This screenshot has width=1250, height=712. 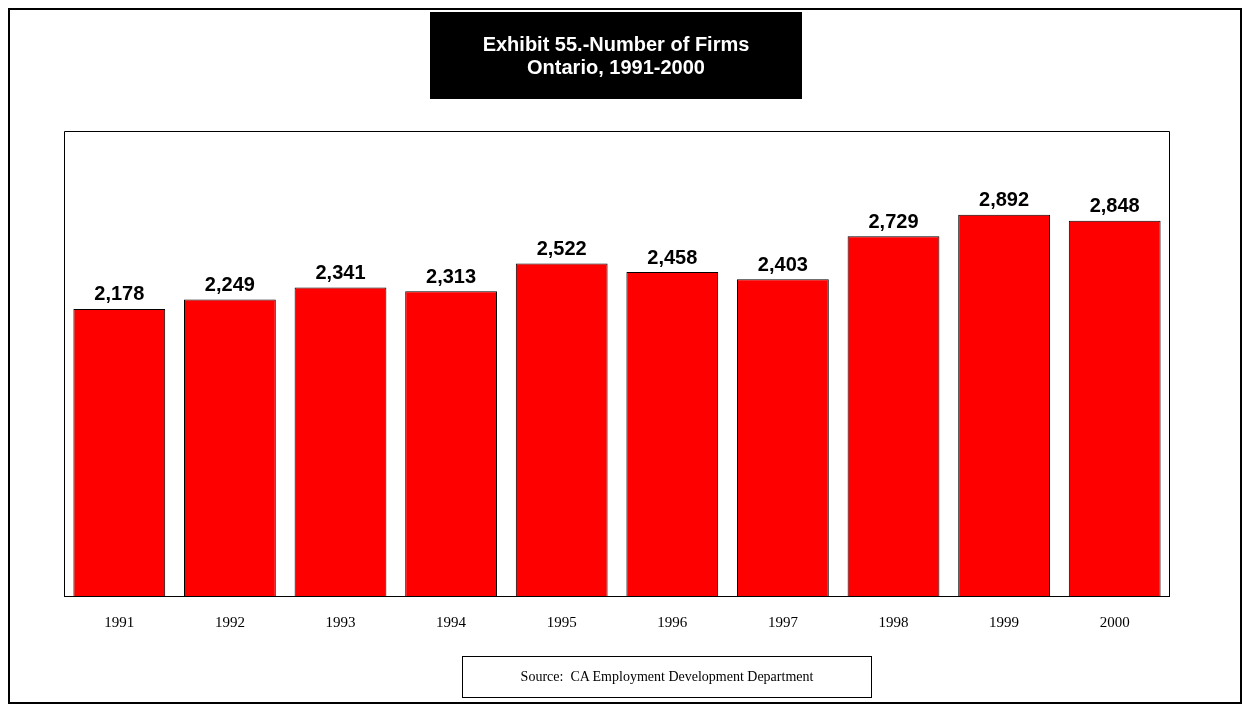 What do you see at coordinates (1004, 621) in the screenshot?
I see `x-tick-label: 1999` at bounding box center [1004, 621].